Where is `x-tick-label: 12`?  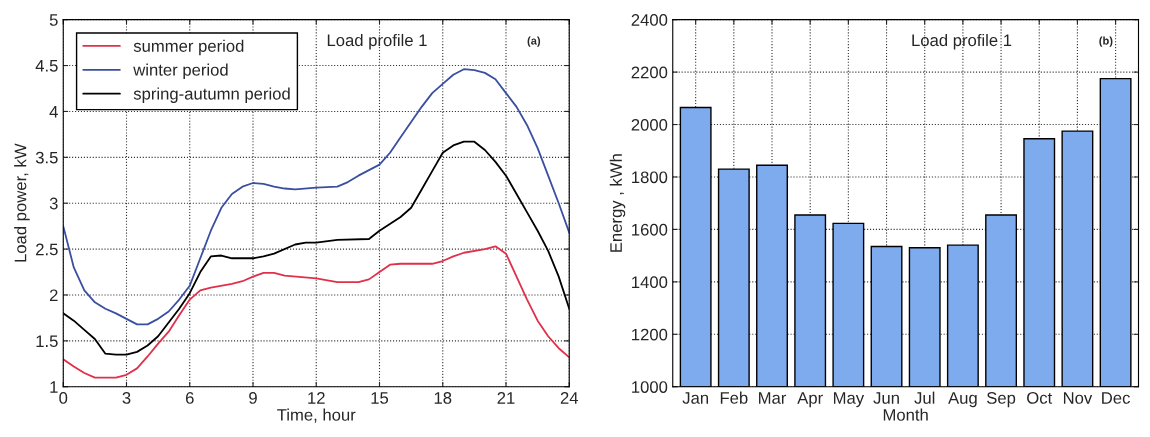
x-tick-label: 12 is located at coordinates (316, 398).